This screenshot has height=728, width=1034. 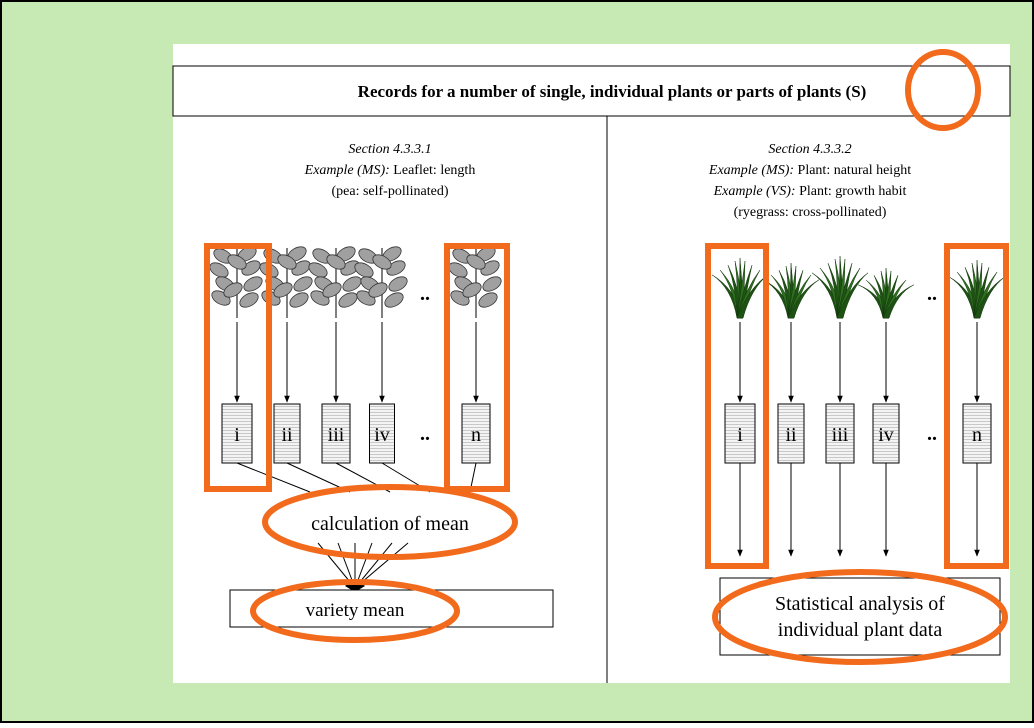 I want to click on calculation: calculation of mean, so click(x=390, y=524).